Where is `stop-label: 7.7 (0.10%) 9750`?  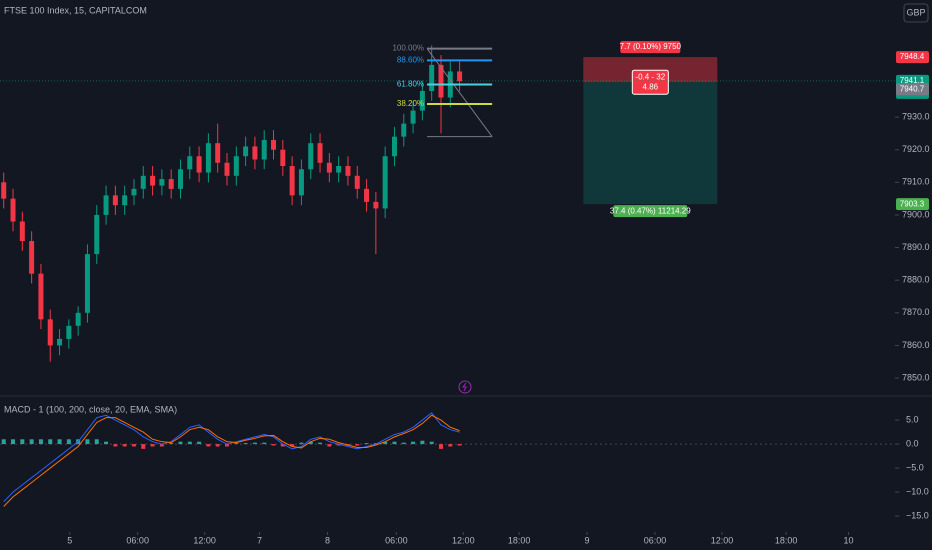 stop-label: 7.7 (0.10%) 9750 is located at coordinates (651, 46).